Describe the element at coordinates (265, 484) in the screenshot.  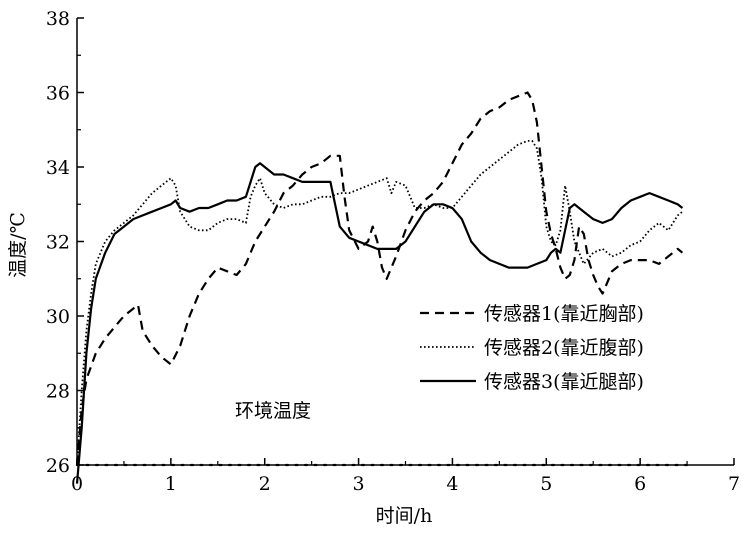
I see `x-tick-label: 2` at that location.